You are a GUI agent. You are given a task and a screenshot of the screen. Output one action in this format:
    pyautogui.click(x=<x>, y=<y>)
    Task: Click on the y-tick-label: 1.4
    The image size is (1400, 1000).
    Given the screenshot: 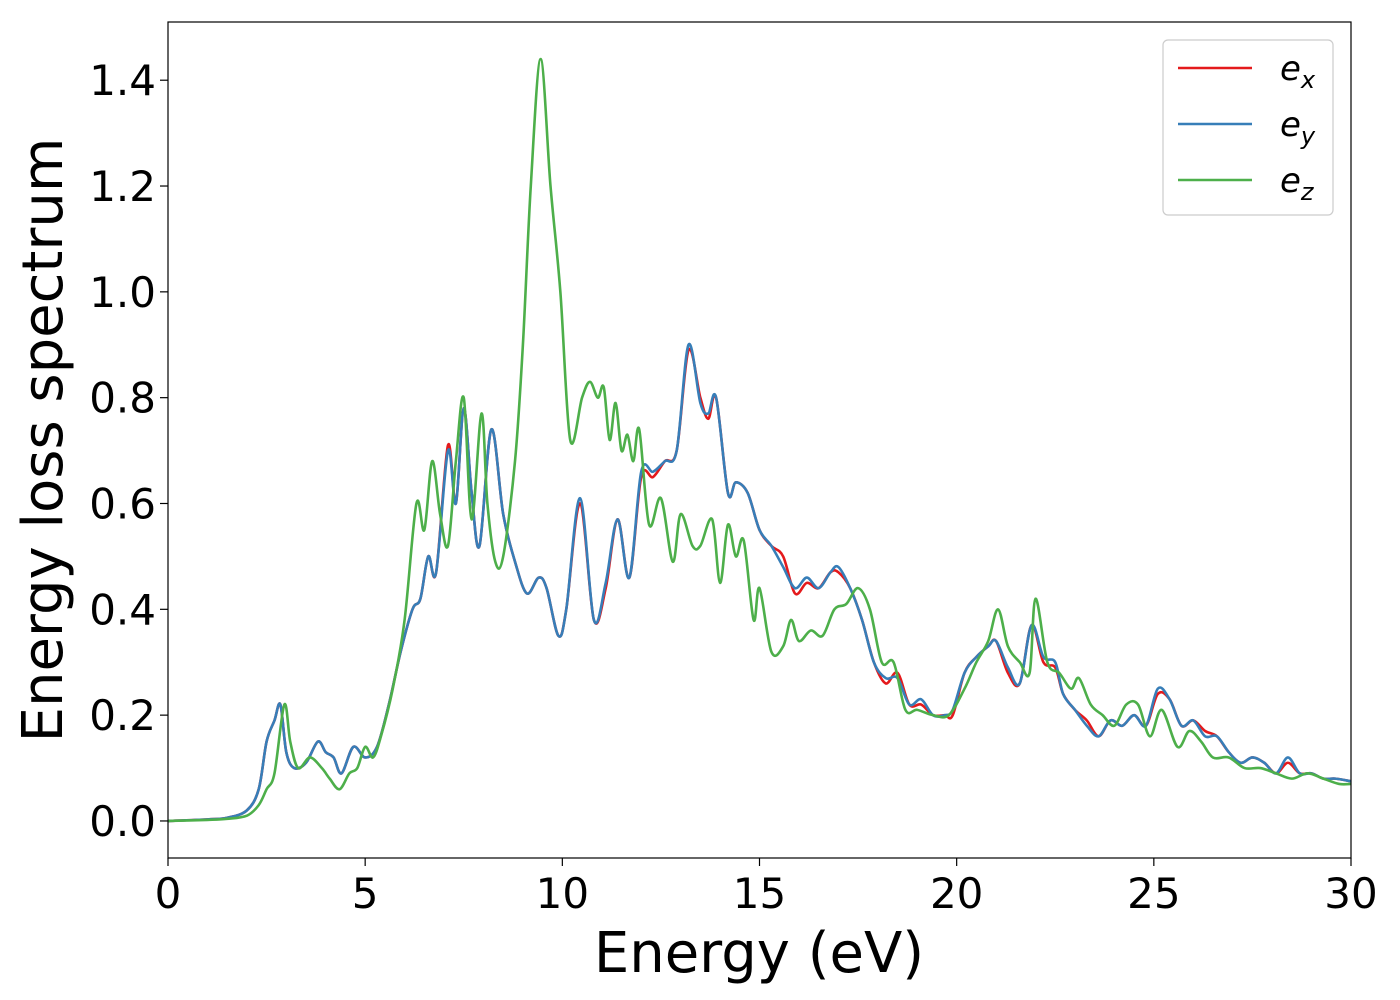 What is the action you would take?
    pyautogui.click(x=122, y=80)
    